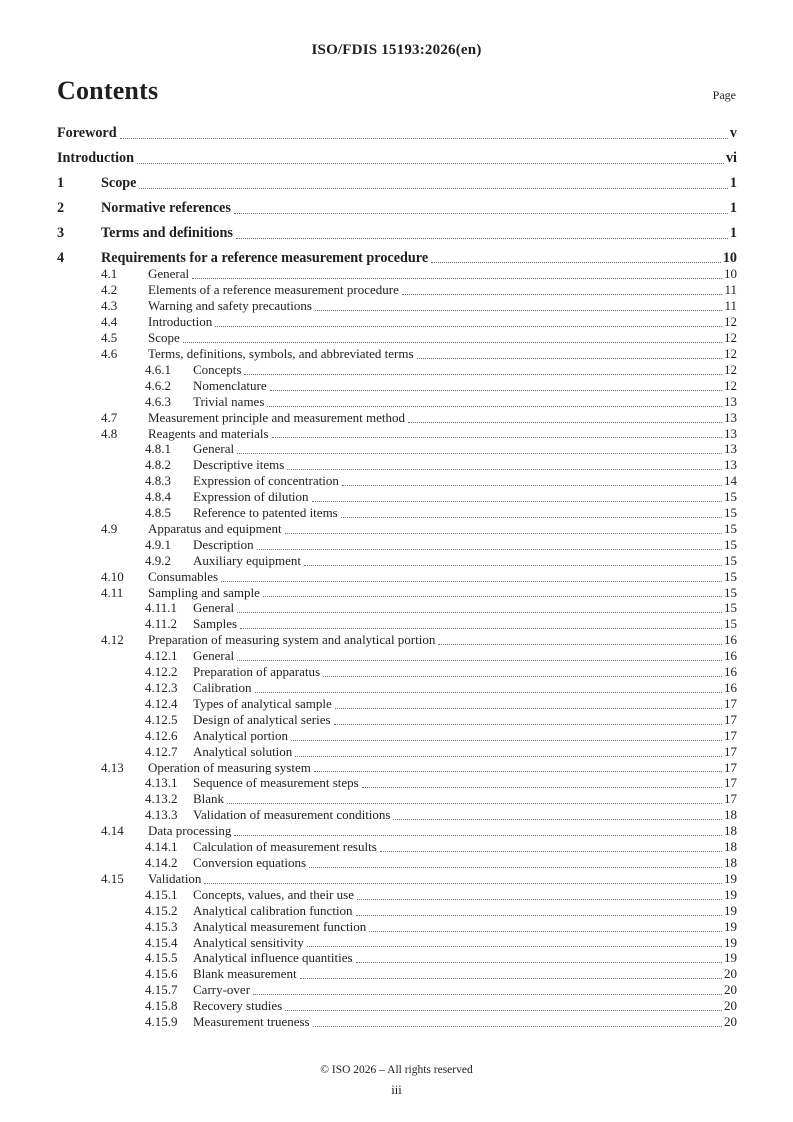 This screenshot has height=1122, width=793. Describe the element at coordinates (397, 1022) in the screenshot. I see `toc-entry: 4.15.9 Measurement trueness 20` at that location.